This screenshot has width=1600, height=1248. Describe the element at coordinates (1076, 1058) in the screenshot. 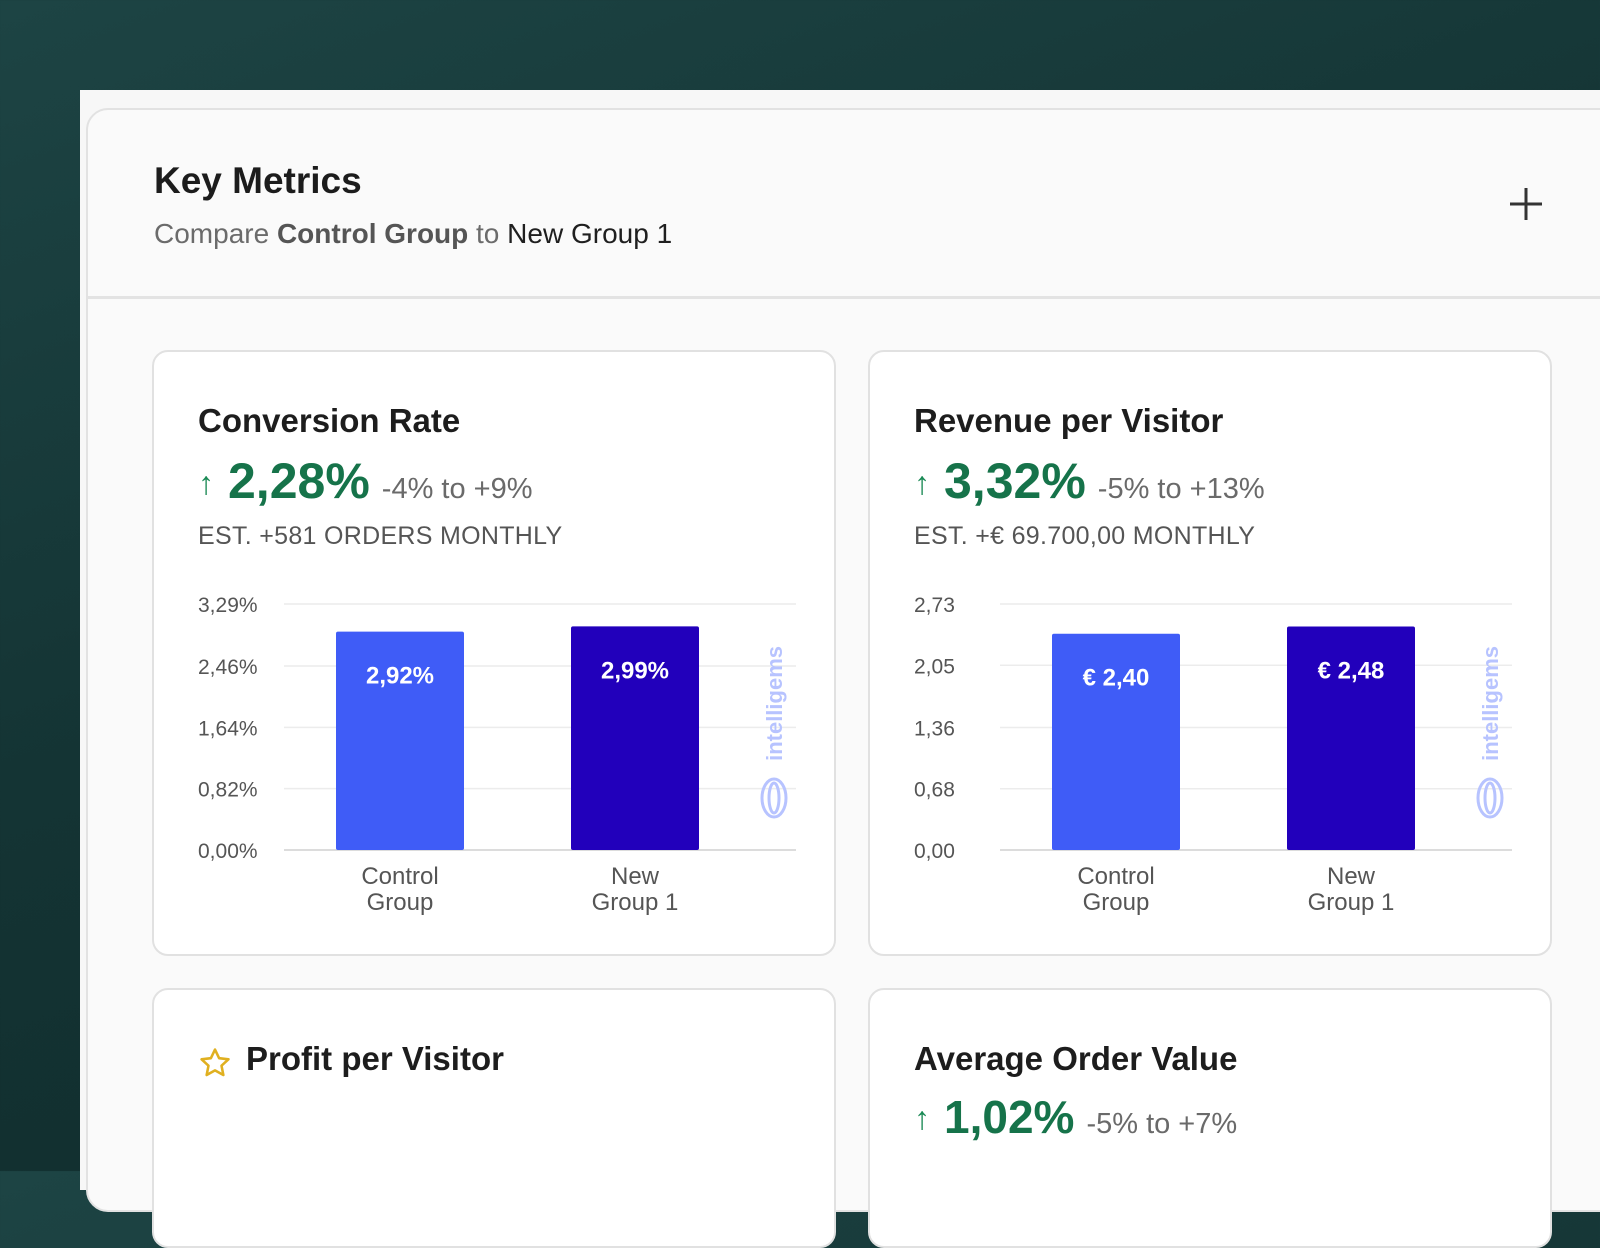

I see `card-title: Average Order Value` at that location.